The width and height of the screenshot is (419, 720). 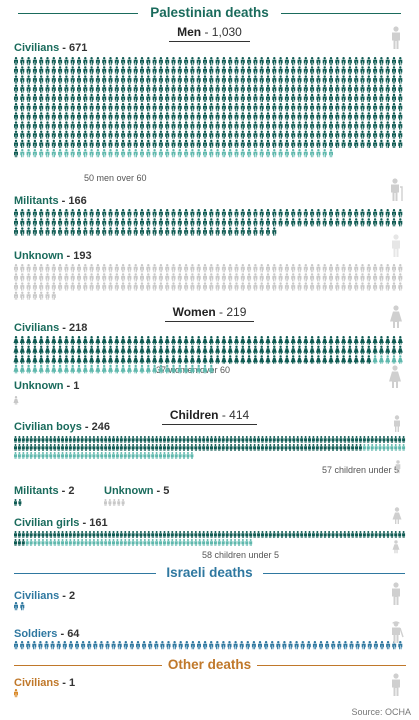 What do you see at coordinates (208, 282) in the screenshot?
I see `pictogram-men-unknown` at bounding box center [208, 282].